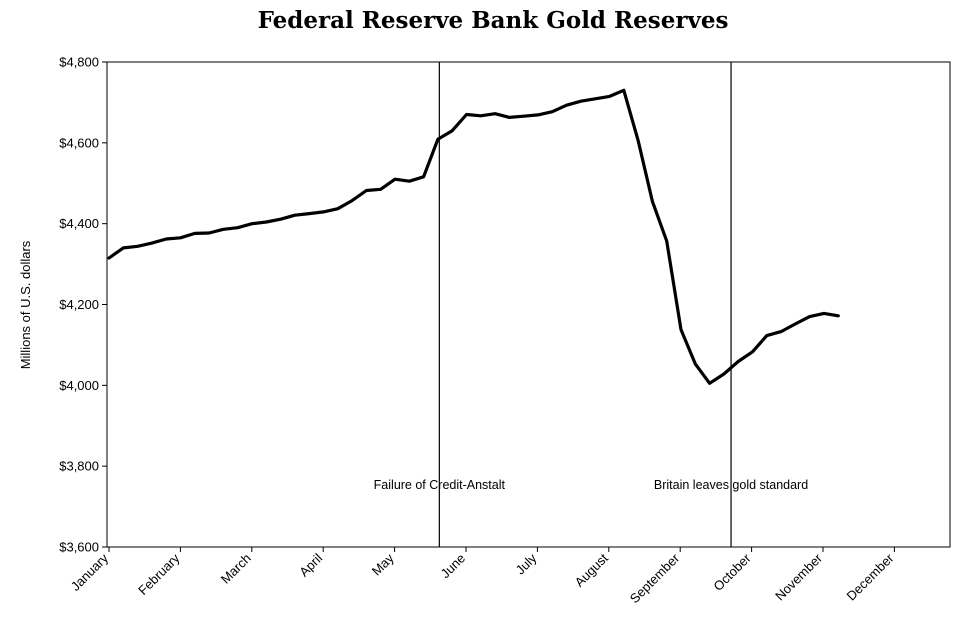  What do you see at coordinates (732, 572) in the screenshot?
I see `x-tick-label: October` at bounding box center [732, 572].